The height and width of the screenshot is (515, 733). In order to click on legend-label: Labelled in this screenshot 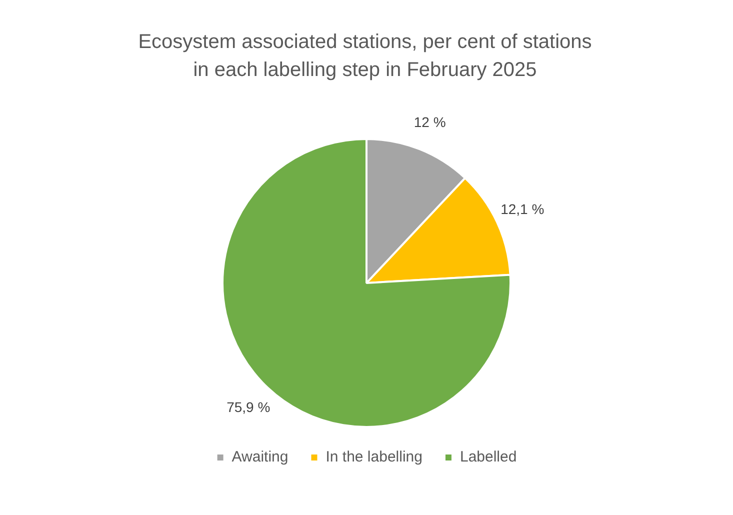, I will do `click(488, 457)`.